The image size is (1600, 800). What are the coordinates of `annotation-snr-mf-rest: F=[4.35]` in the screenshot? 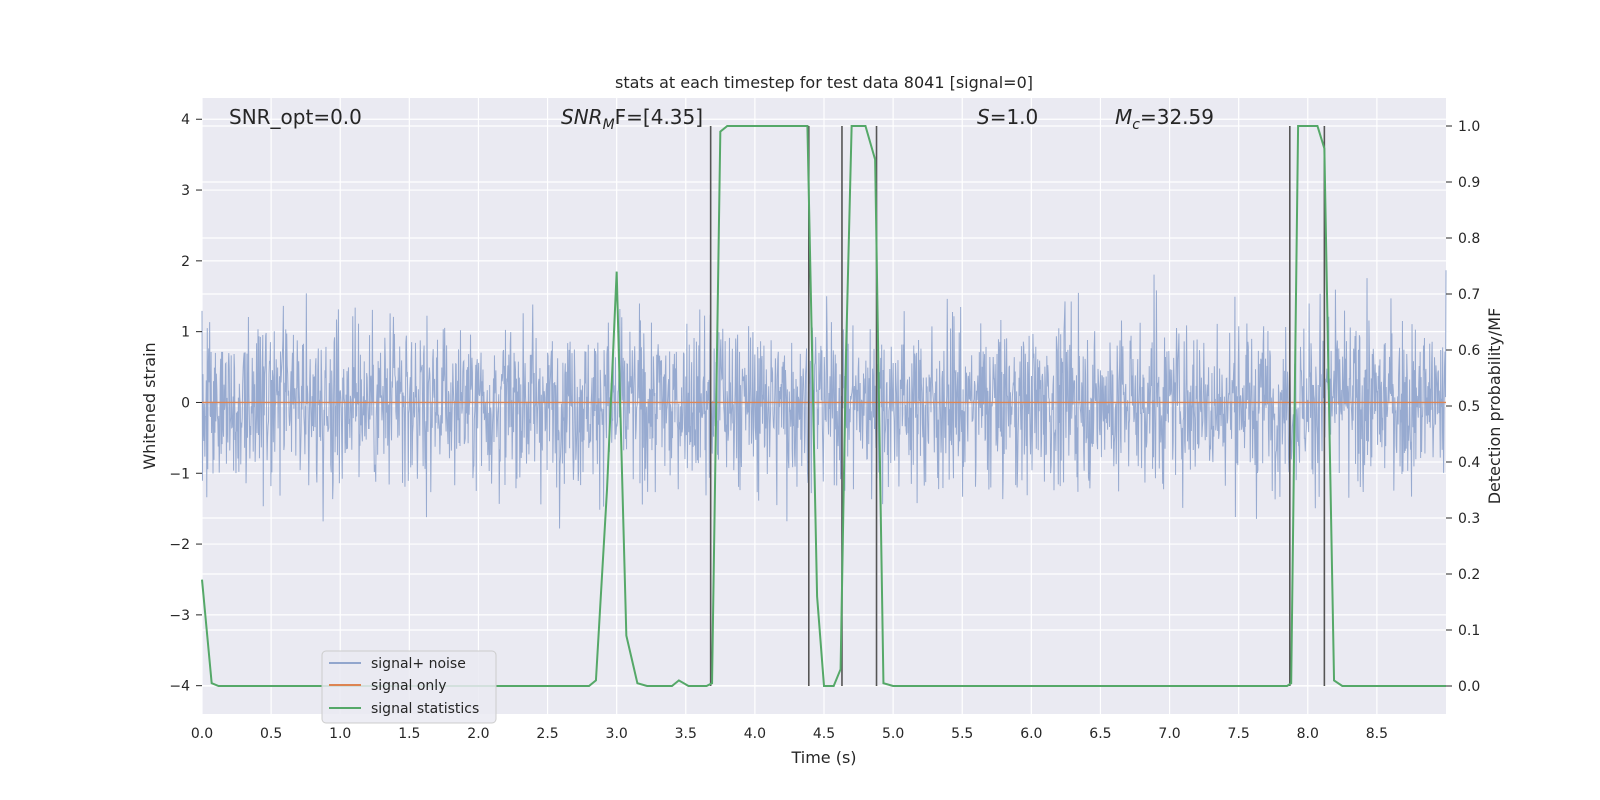 It's located at (659, 117).